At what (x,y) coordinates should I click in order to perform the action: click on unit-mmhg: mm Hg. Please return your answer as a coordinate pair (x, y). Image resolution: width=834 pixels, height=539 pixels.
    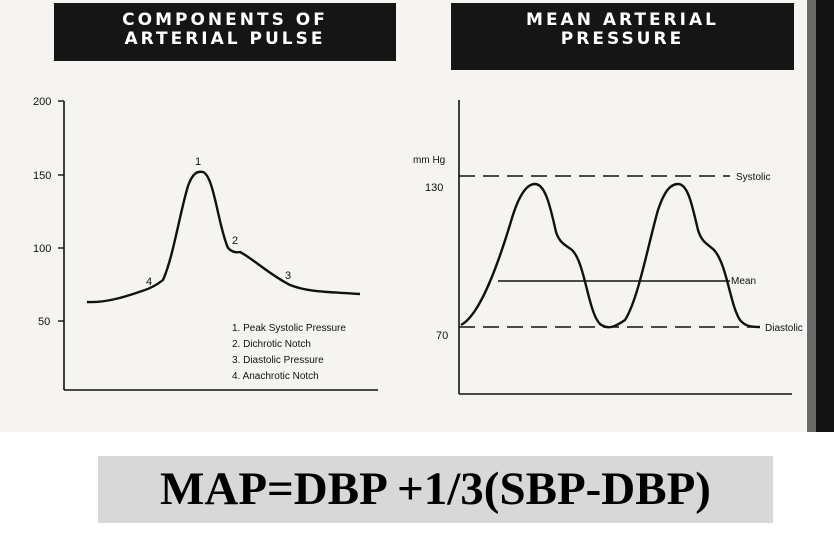
    Looking at the image, I should click on (429, 160).